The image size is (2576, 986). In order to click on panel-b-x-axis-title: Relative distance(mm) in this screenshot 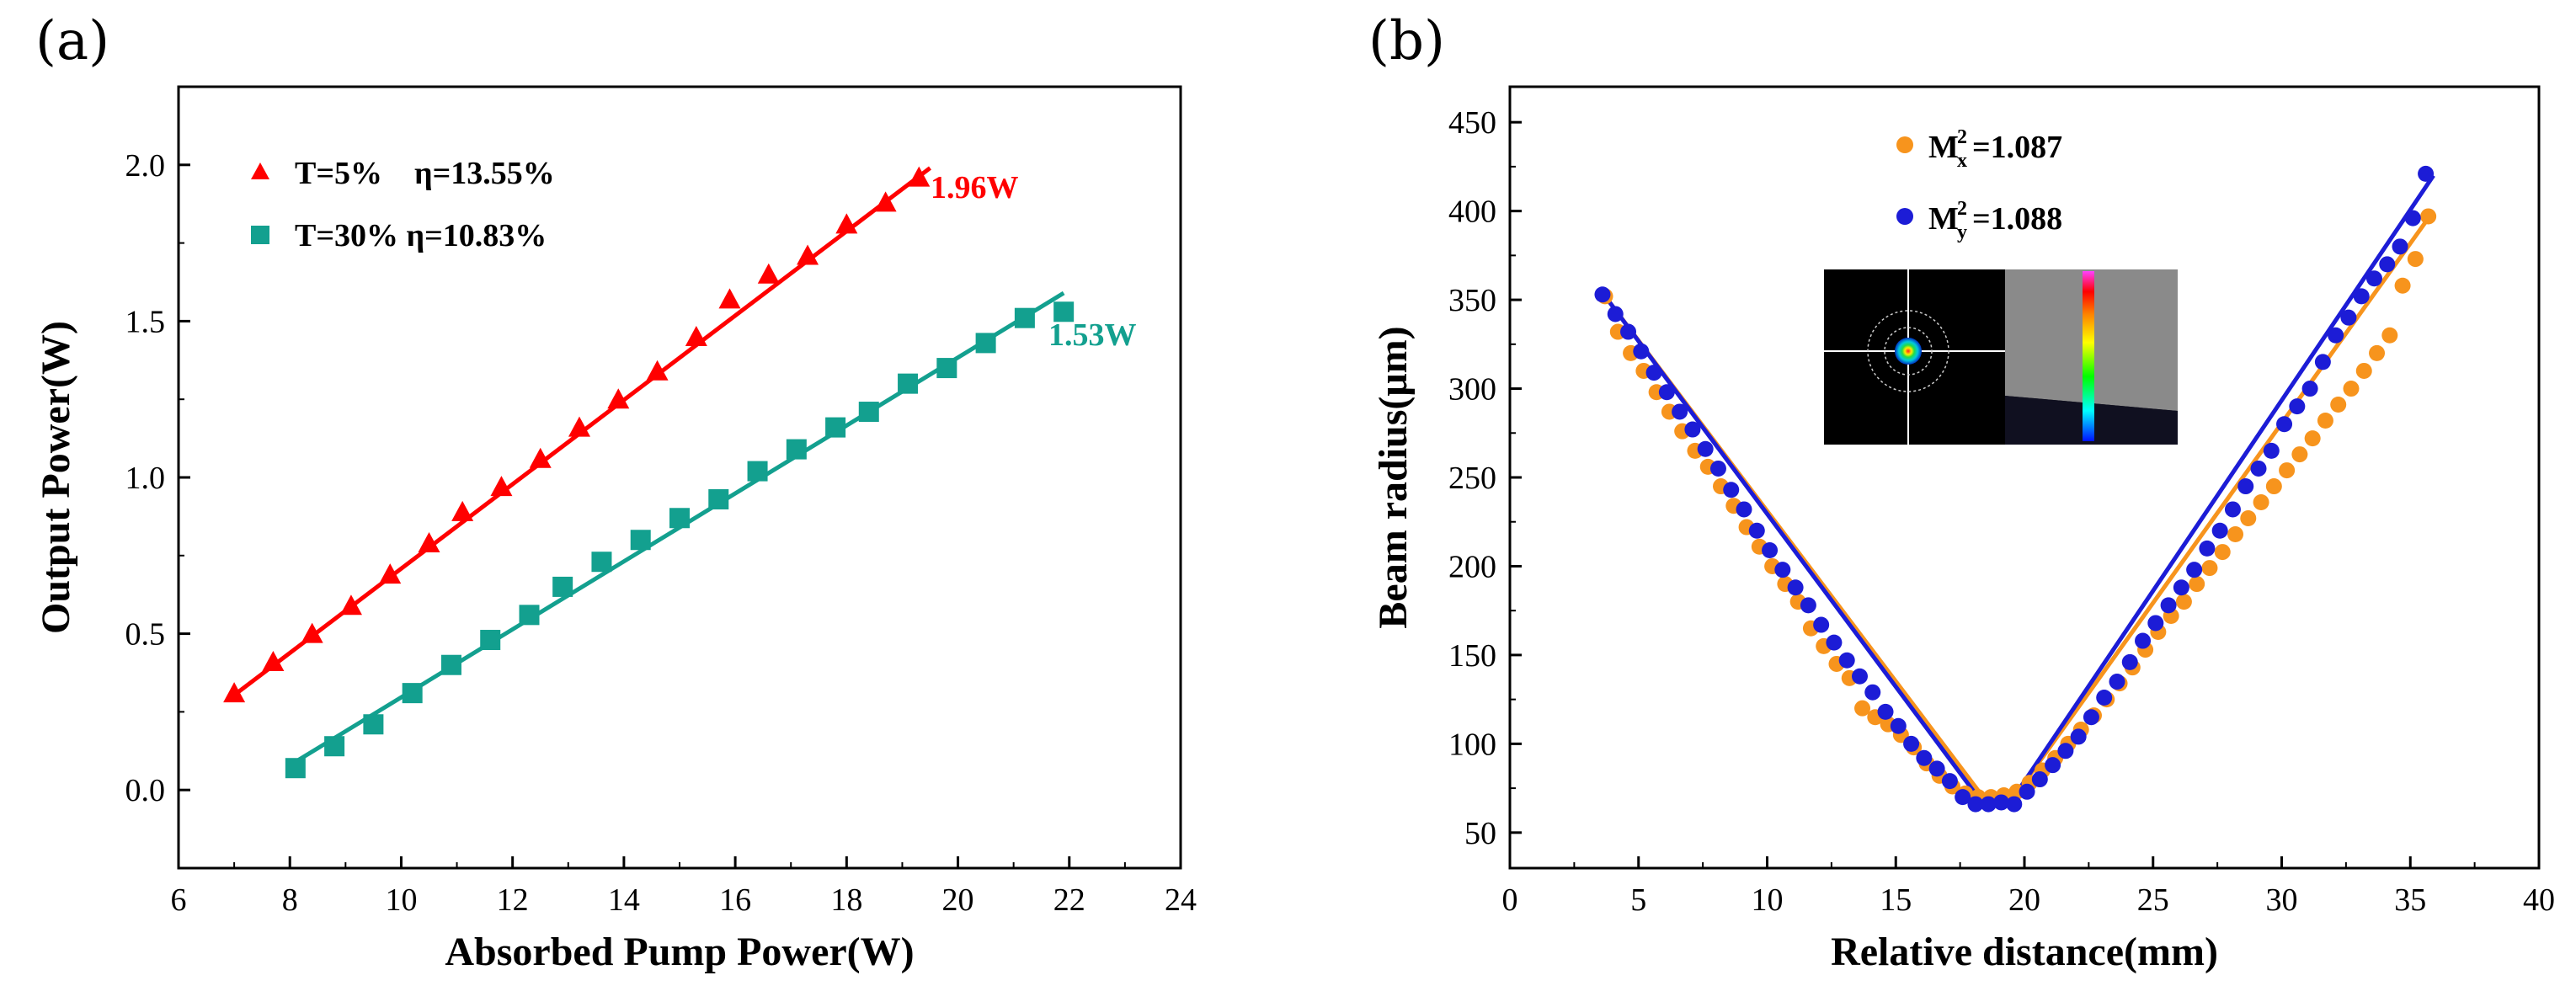, I will do `click(2024, 952)`.